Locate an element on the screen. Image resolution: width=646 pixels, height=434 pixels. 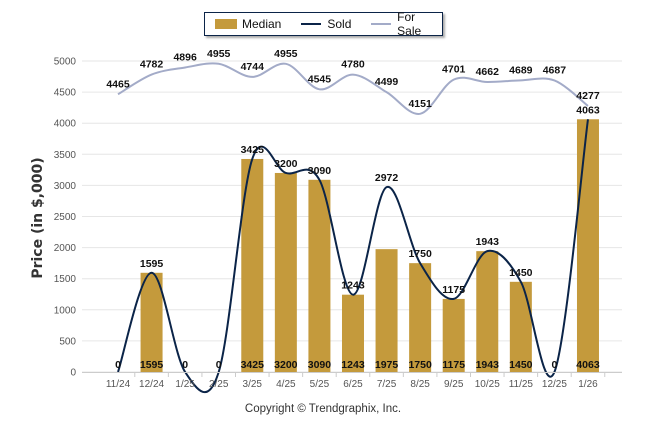
for-sale-label: 4465 is located at coordinates (118, 84).